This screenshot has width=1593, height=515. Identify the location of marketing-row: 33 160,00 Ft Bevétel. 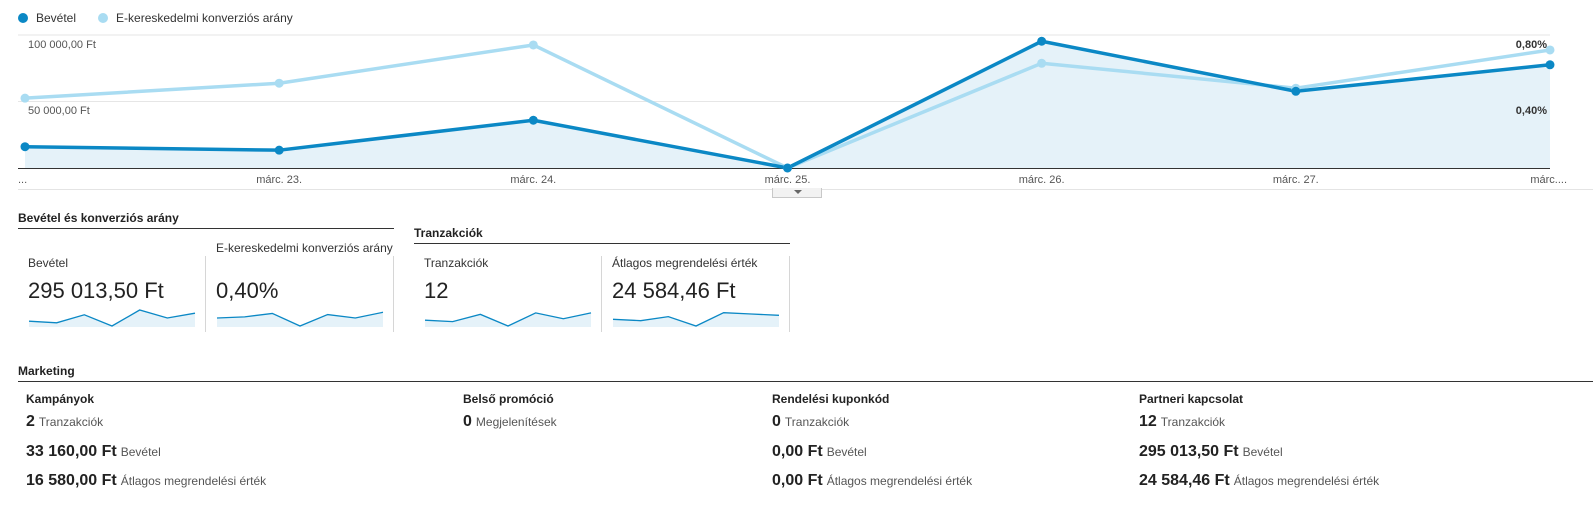
(93, 452).